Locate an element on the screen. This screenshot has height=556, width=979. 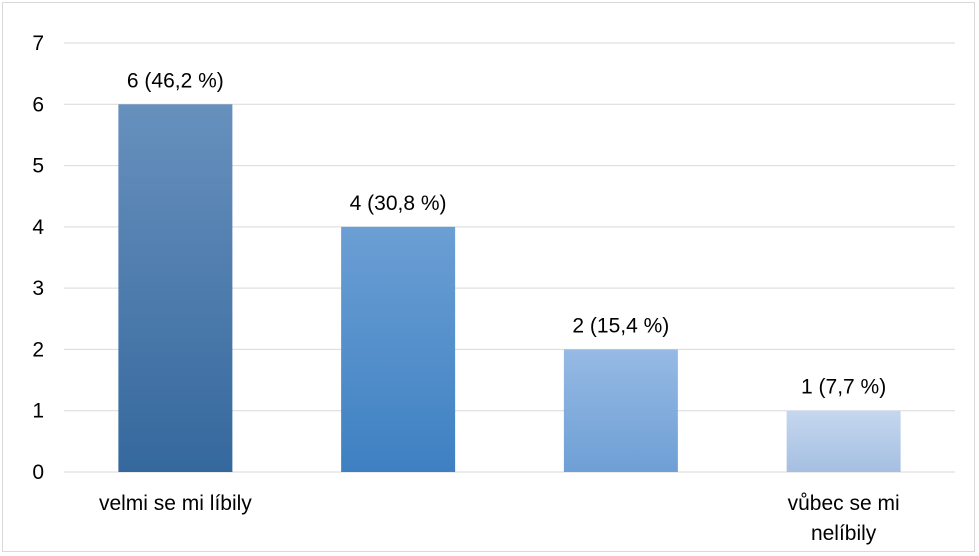
x-category-label: vůbec se mi is located at coordinates (844, 503).